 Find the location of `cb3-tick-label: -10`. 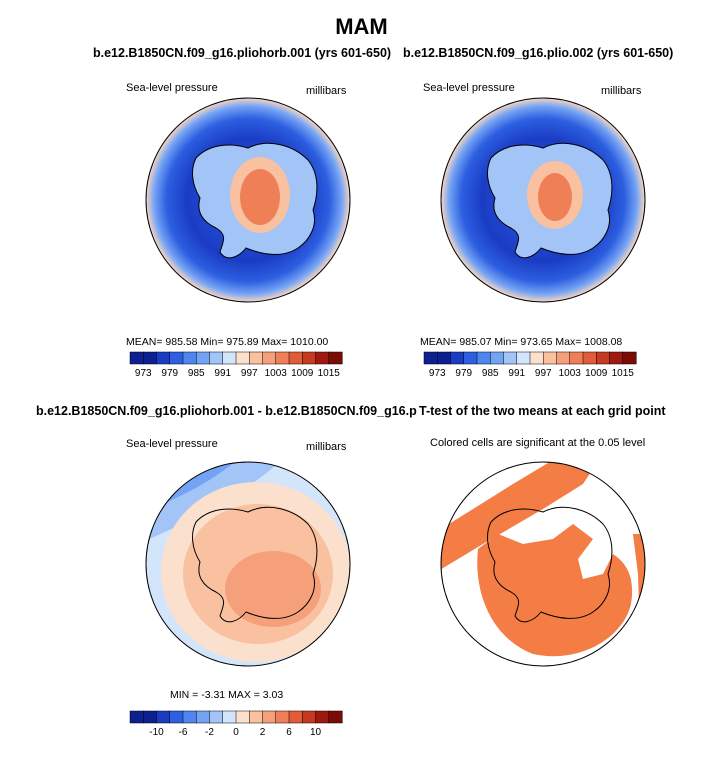

cb3-tick-label: -10 is located at coordinates (156, 732).